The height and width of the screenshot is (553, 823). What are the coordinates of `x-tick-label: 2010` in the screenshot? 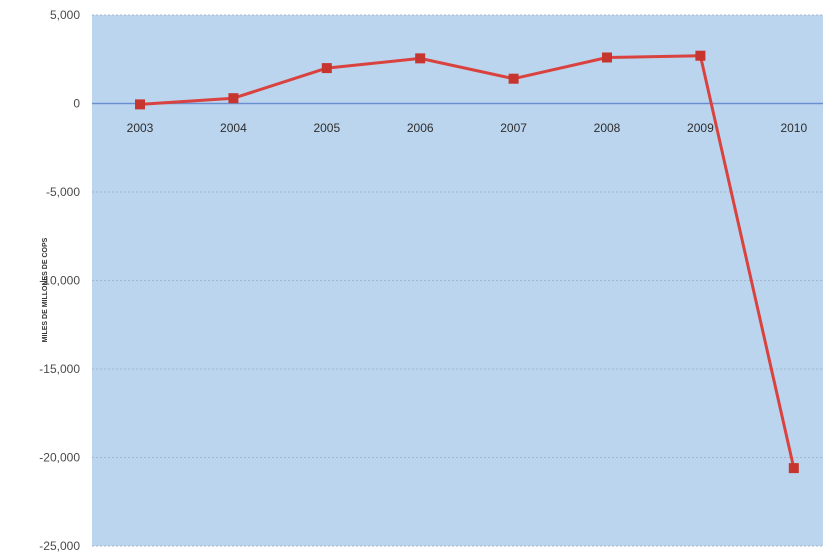 It's located at (793, 128).